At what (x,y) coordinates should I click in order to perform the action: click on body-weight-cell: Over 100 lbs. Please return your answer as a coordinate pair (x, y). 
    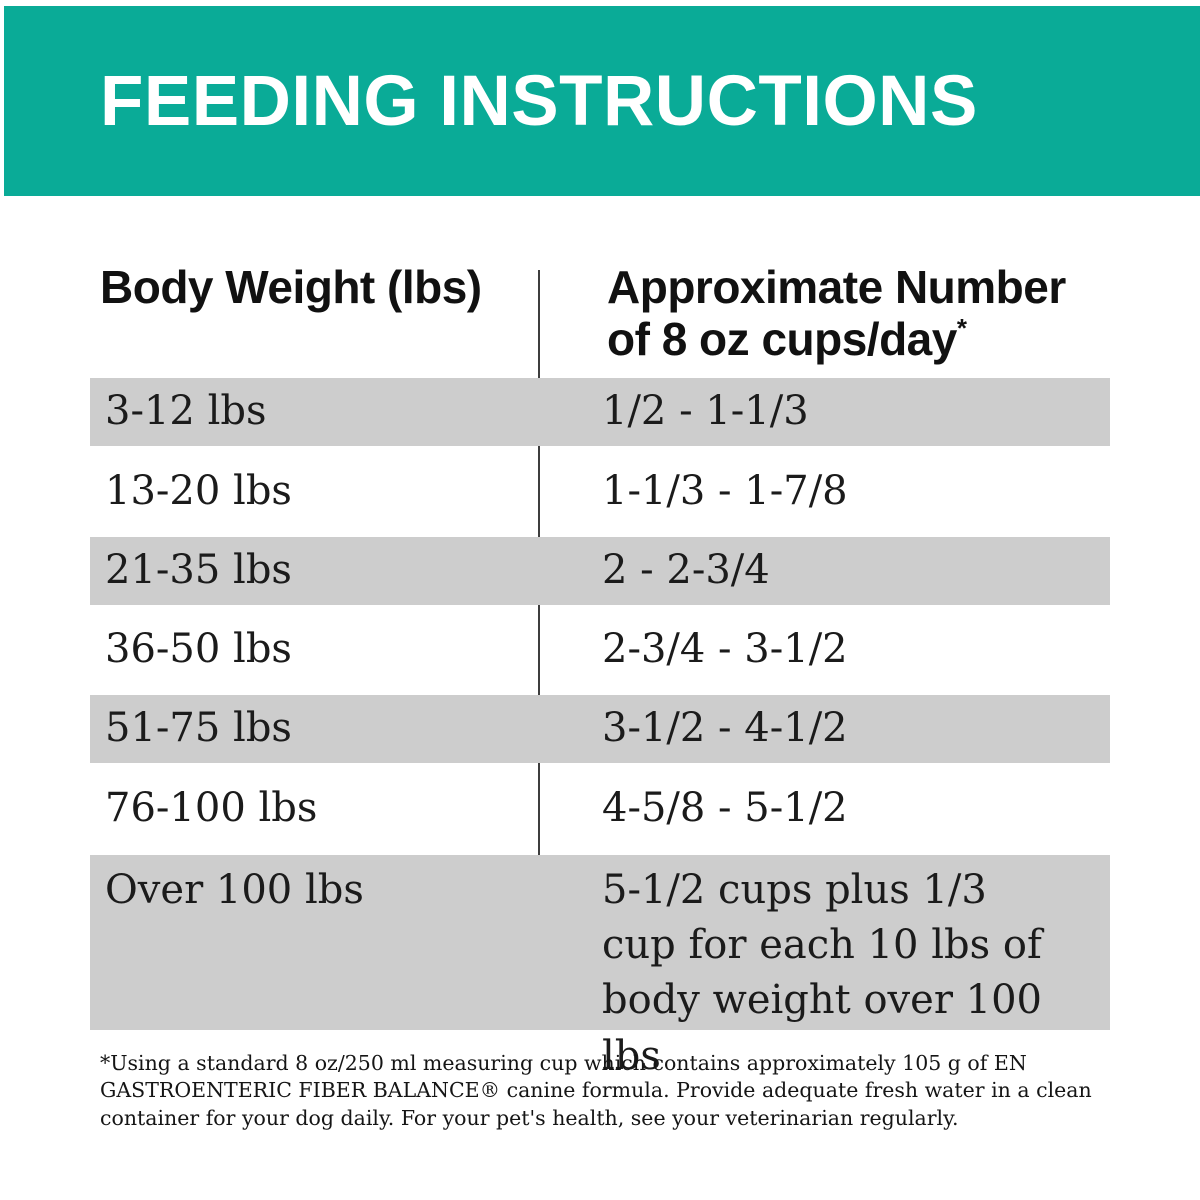
    Looking at the image, I should click on (234, 890).